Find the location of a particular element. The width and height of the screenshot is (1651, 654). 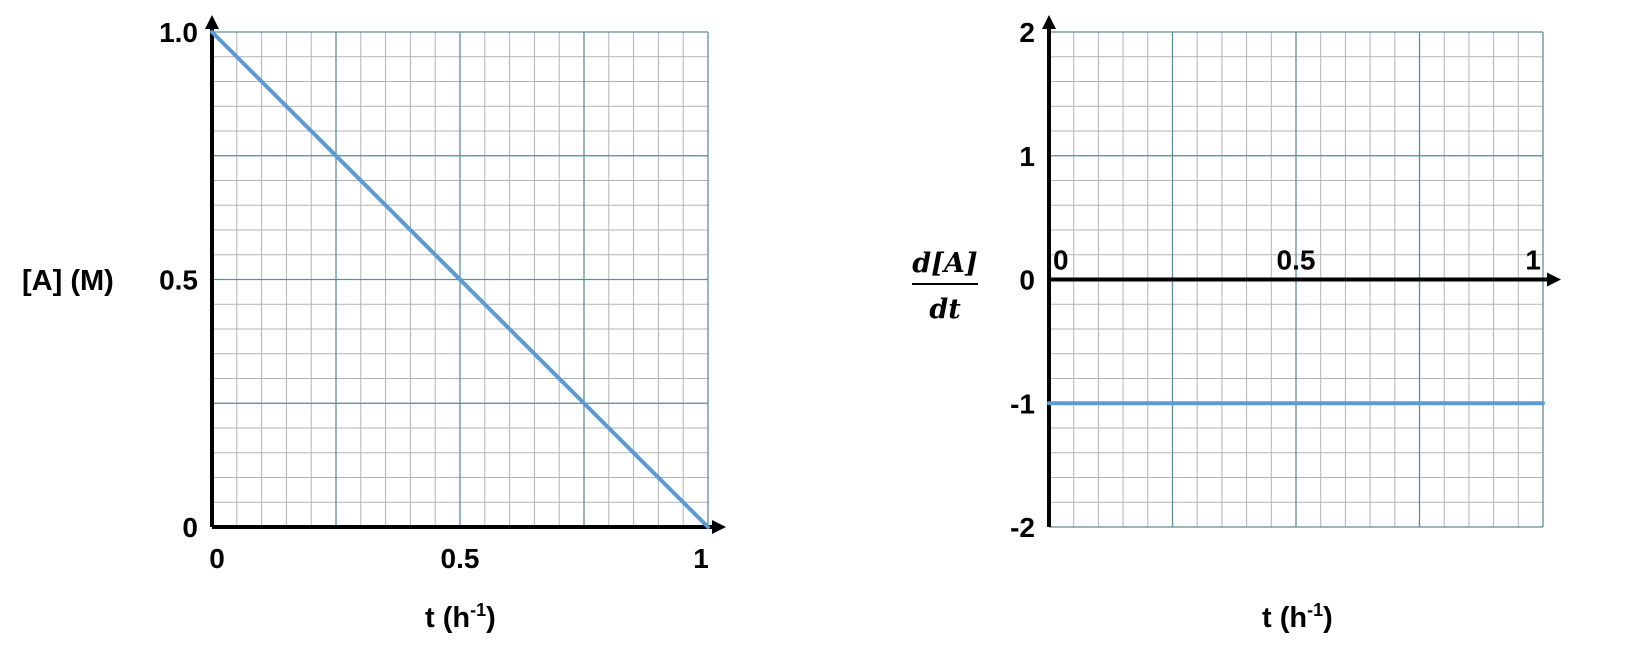

chart1-y-tick-label: 0 is located at coordinates (190, 527).